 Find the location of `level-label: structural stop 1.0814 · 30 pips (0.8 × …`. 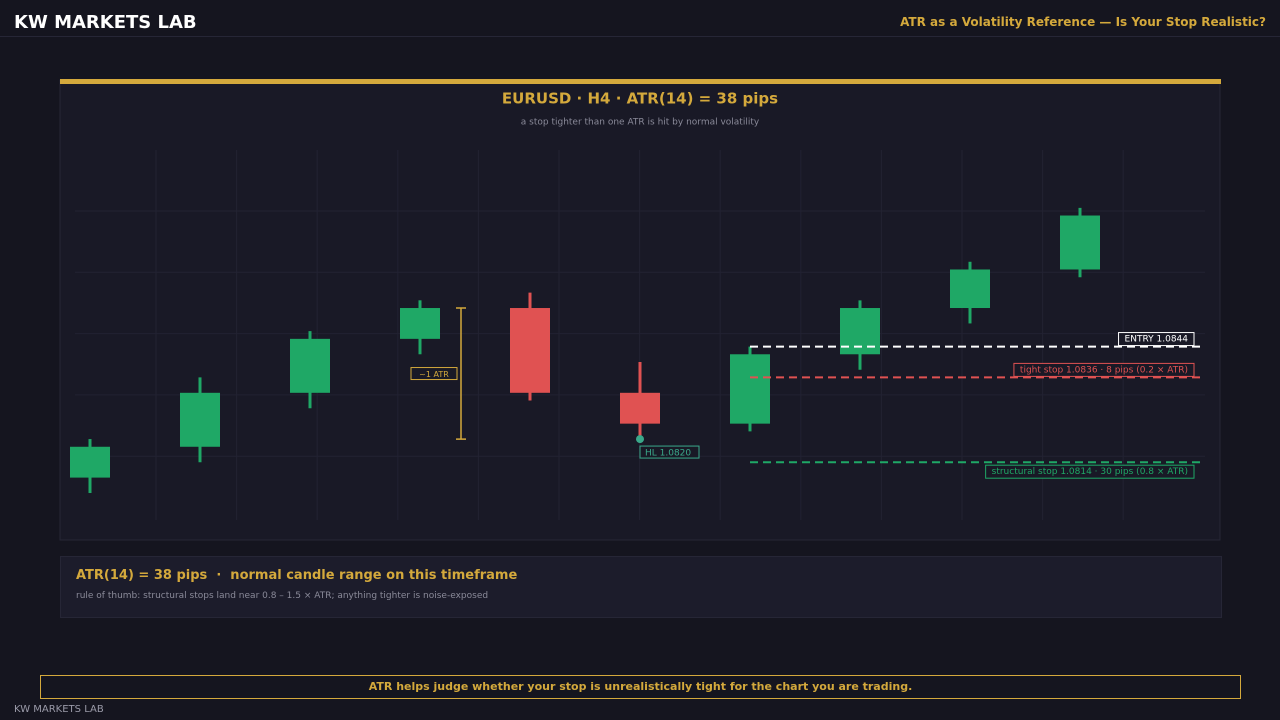

level-label: structural stop 1.0814 · 30 pips (0.8 × … is located at coordinates (1090, 472).